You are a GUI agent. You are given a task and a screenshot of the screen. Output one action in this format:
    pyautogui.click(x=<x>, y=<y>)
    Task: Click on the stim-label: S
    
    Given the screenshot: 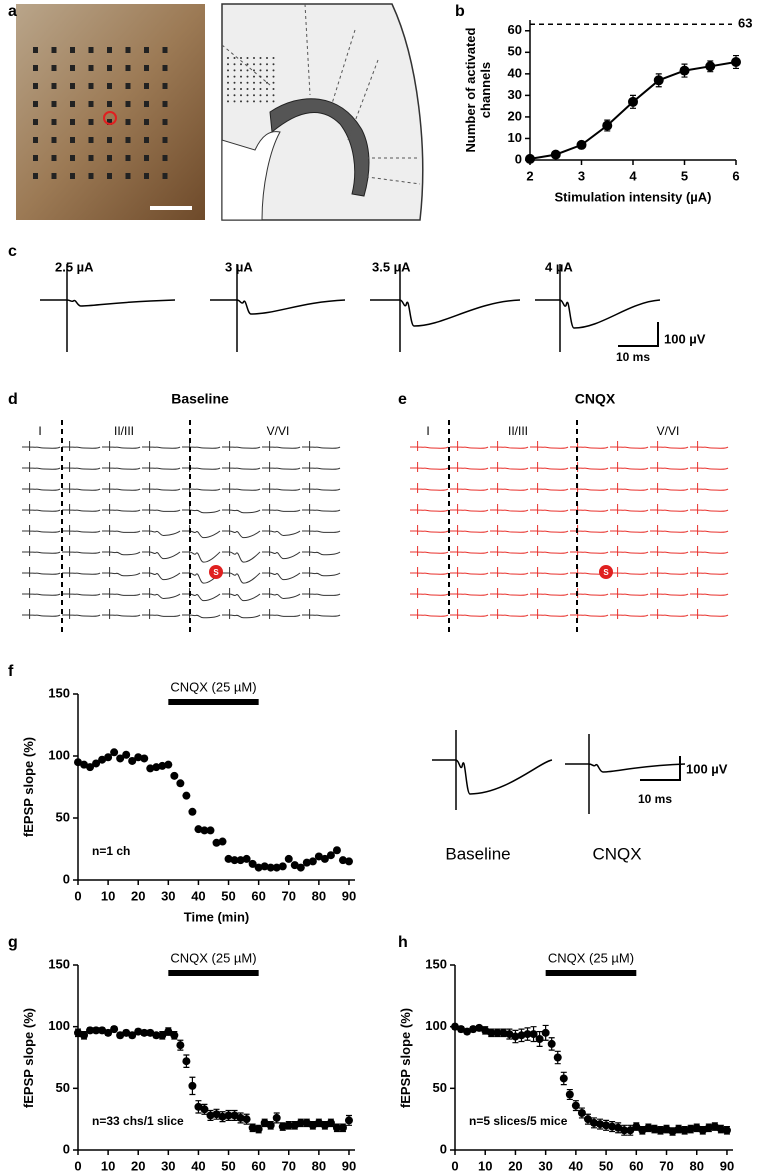 What is the action you would take?
    pyautogui.click(x=216, y=572)
    